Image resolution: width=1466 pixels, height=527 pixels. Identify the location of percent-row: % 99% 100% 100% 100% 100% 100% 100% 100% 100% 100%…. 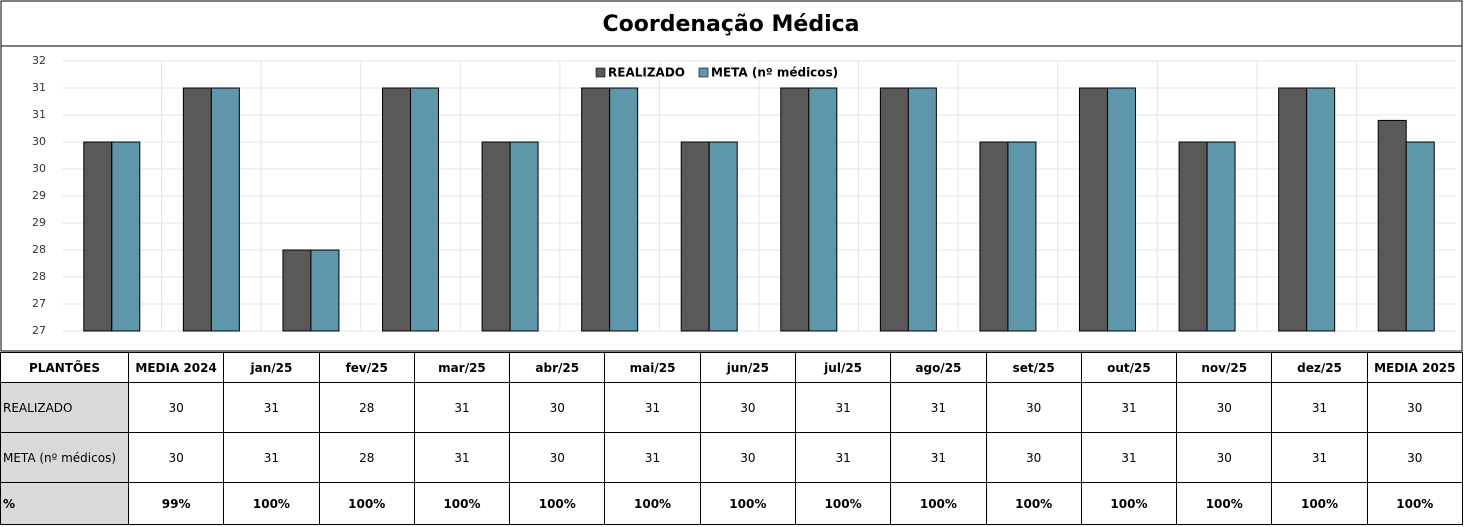
(731, 503).